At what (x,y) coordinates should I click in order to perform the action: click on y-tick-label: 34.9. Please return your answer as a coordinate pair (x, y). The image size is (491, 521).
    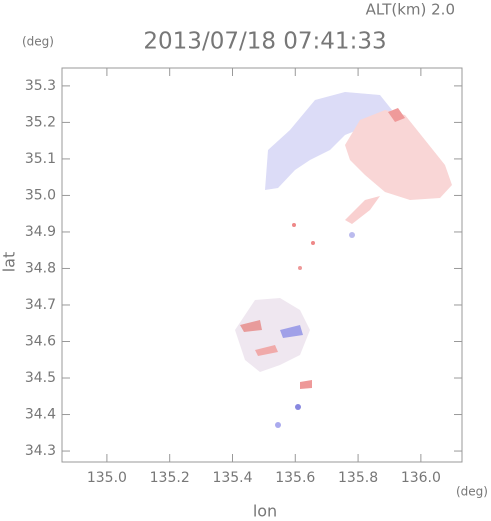
    Looking at the image, I should click on (40, 232).